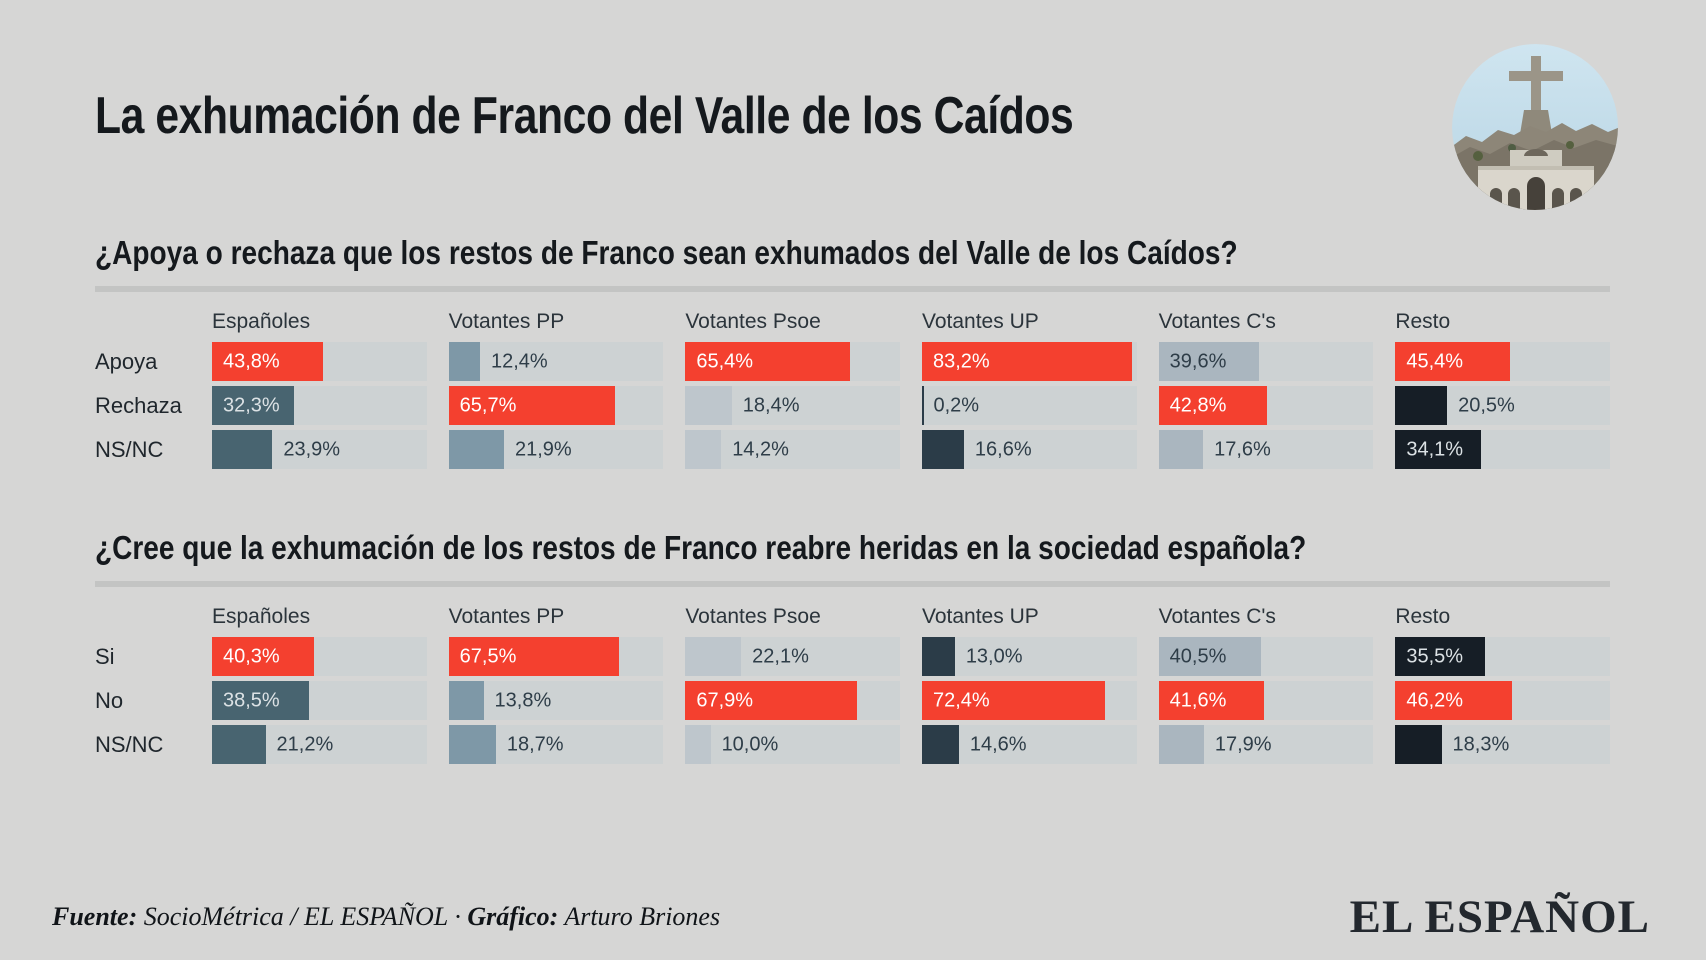 The image size is (1706, 960). Describe the element at coordinates (1266, 361) in the screenshot. I see `bar-track: 39,6%` at that location.